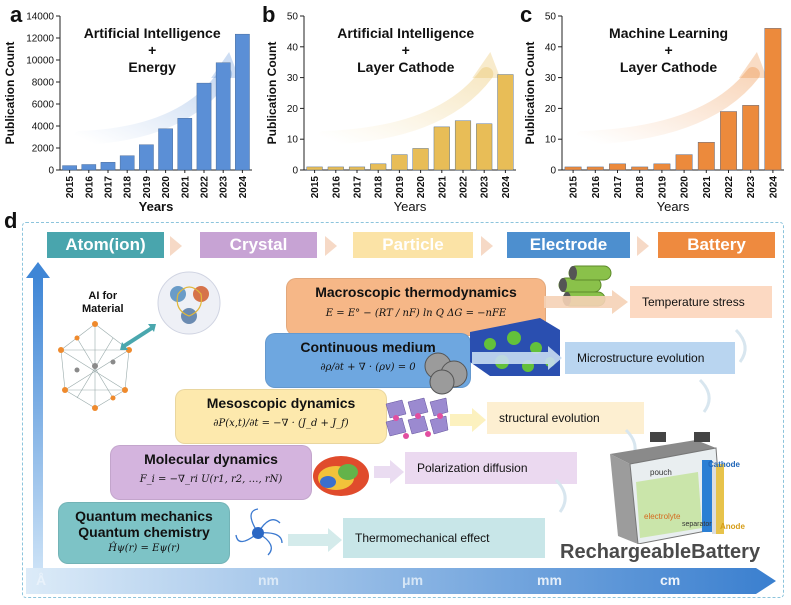  I want to click on model-equation: Ĥψ(r) = Eψ(r), so click(144, 548).